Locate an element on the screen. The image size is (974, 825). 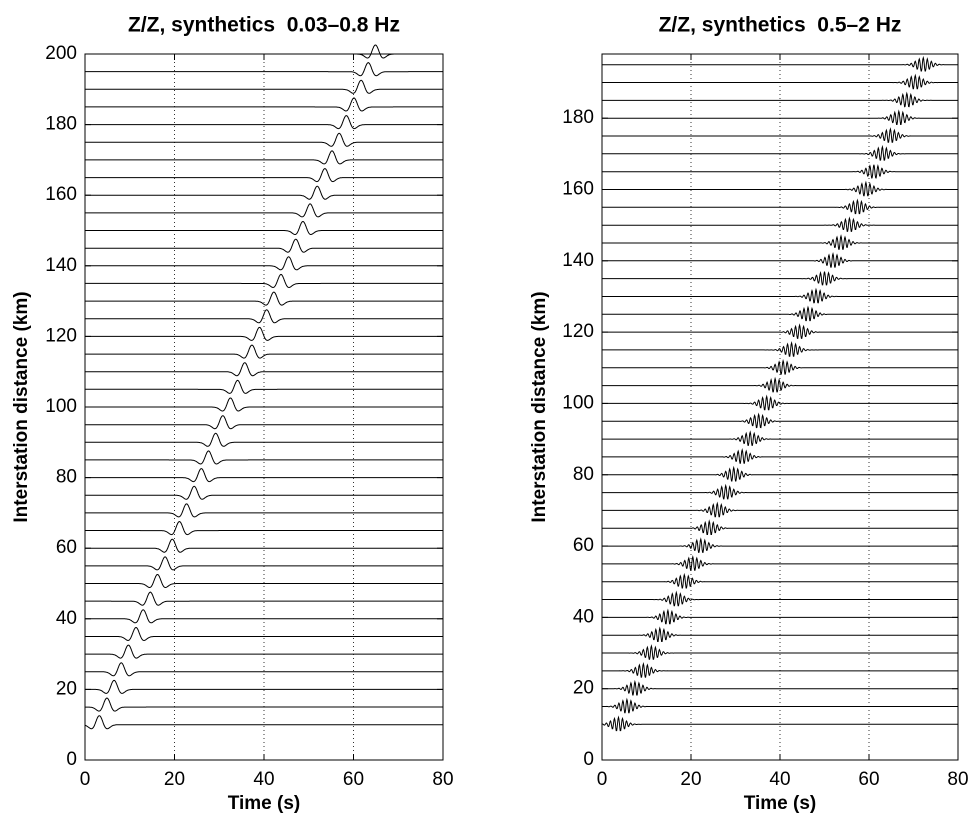
y-tick-label: 40 is located at coordinates (583, 616).